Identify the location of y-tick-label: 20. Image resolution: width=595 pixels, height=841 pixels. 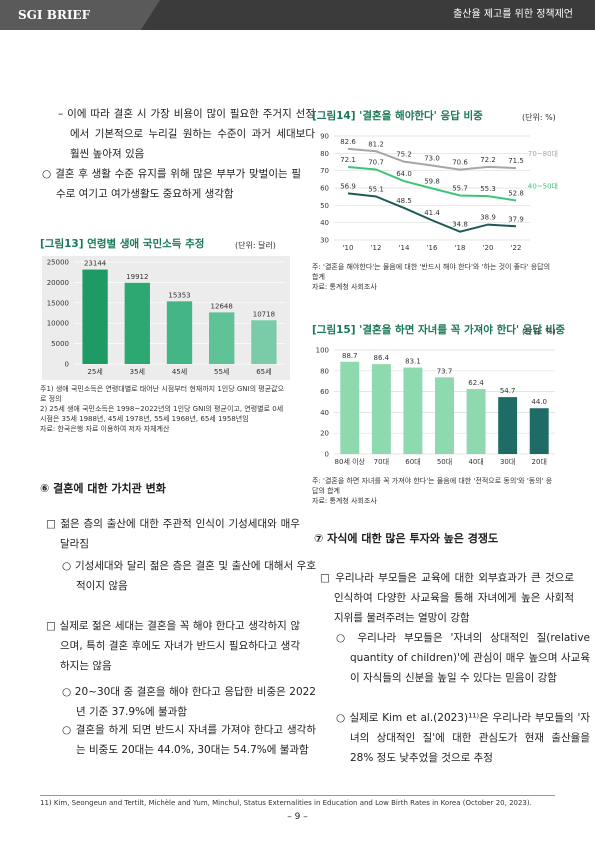
(324, 434).